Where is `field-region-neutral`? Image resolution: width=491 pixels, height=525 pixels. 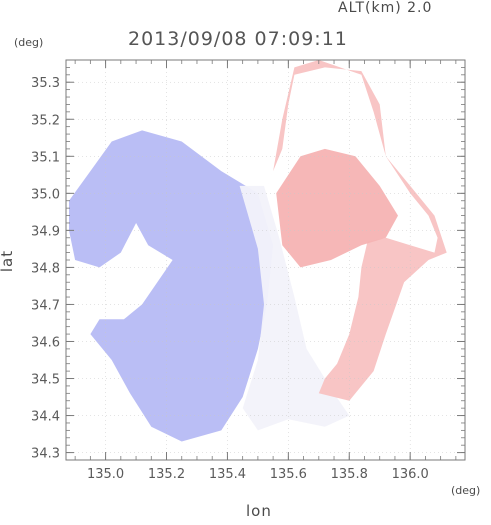
field-region-neutral is located at coordinates (294, 308).